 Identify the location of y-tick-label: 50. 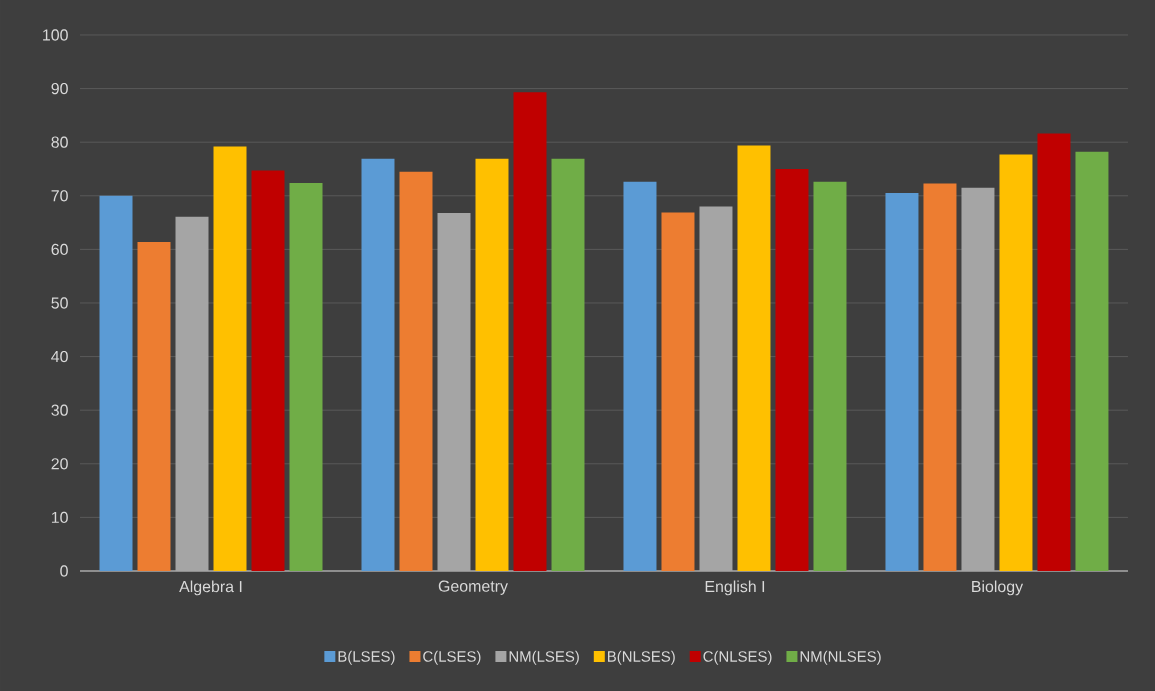
(59, 303).